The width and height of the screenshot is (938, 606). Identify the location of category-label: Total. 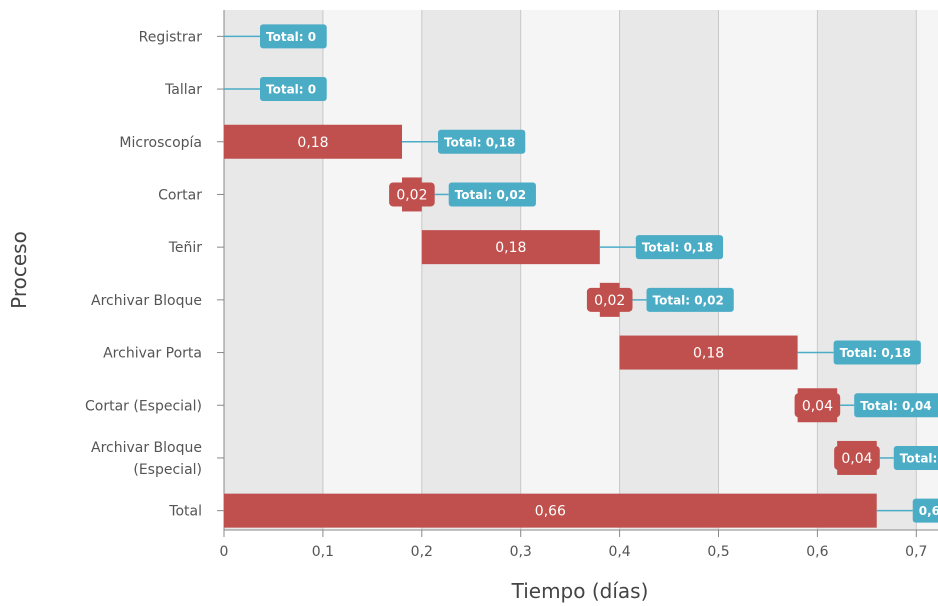
(185, 512).